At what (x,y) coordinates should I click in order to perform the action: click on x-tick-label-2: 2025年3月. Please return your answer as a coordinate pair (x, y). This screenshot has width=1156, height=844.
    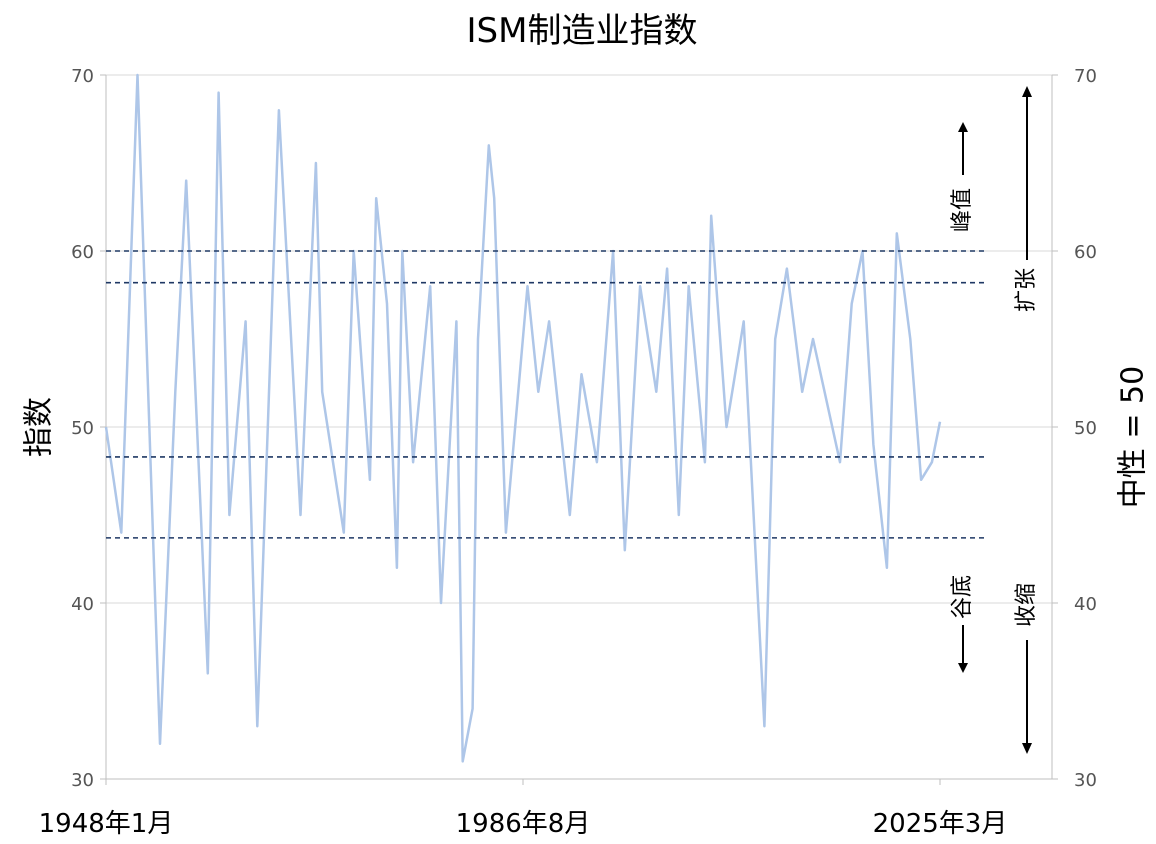
    Looking at the image, I should click on (940, 824).